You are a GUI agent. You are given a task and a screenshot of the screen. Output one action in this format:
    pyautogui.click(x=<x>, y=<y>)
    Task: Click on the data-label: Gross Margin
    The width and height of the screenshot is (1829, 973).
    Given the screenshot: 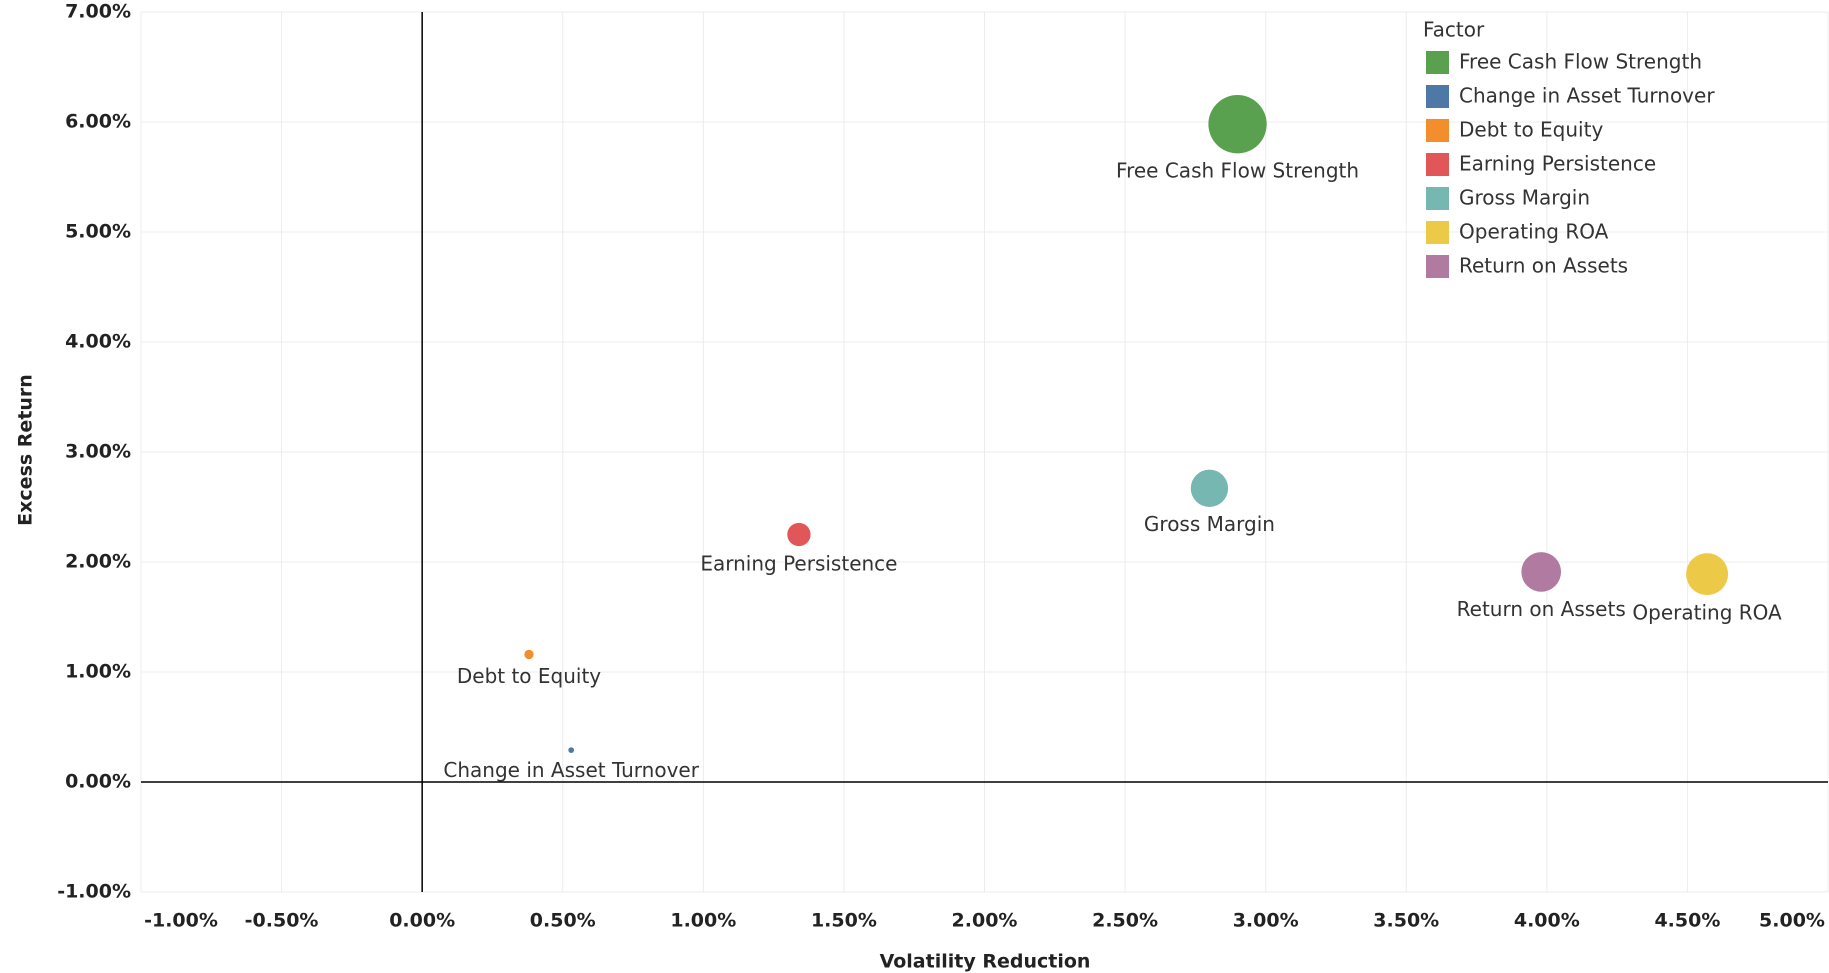 What is the action you would take?
    pyautogui.click(x=1209, y=524)
    